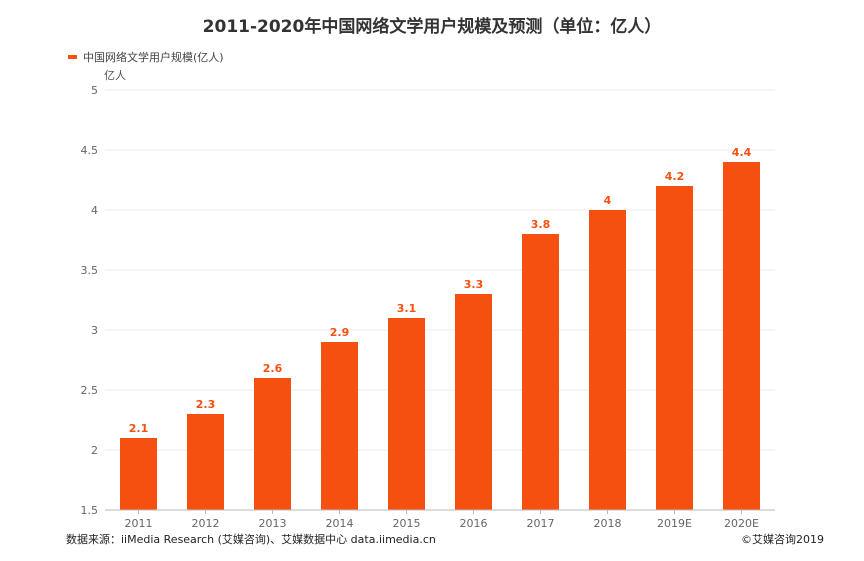  I want to click on data-label: 3.8, so click(541, 224).